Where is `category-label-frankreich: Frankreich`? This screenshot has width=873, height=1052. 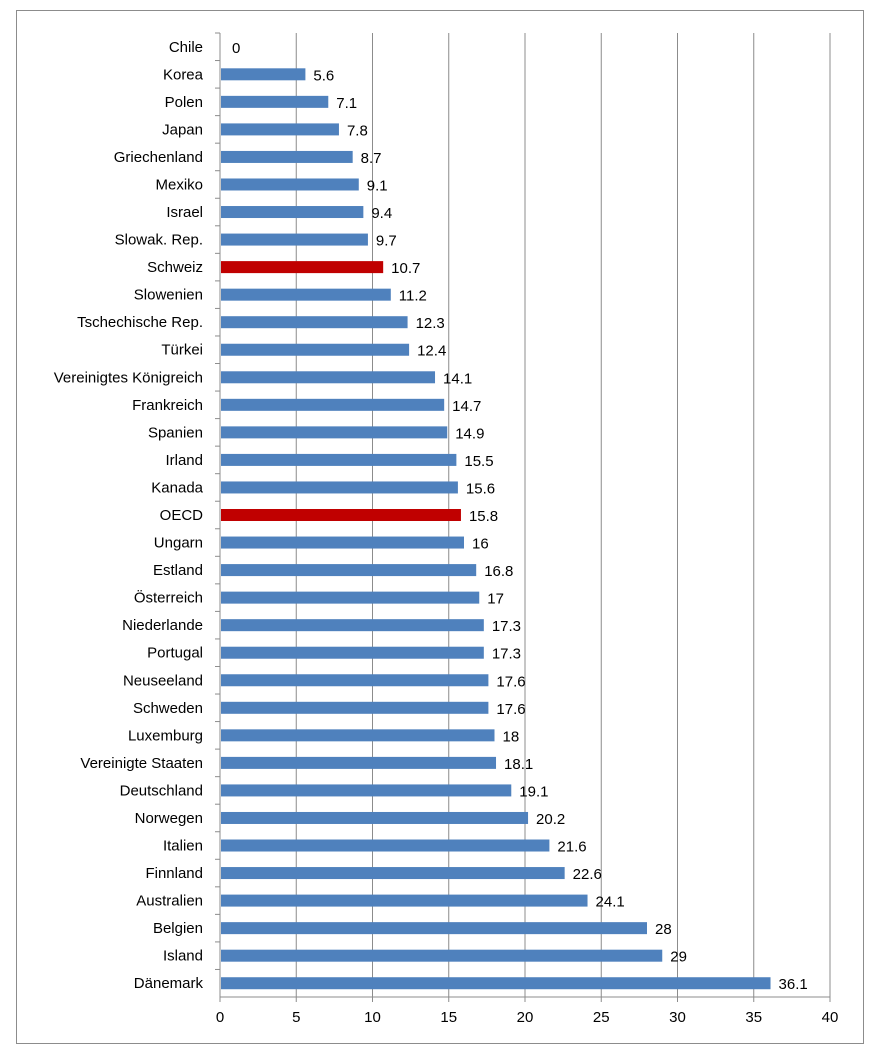 category-label-frankreich: Frankreich is located at coordinates (167, 405).